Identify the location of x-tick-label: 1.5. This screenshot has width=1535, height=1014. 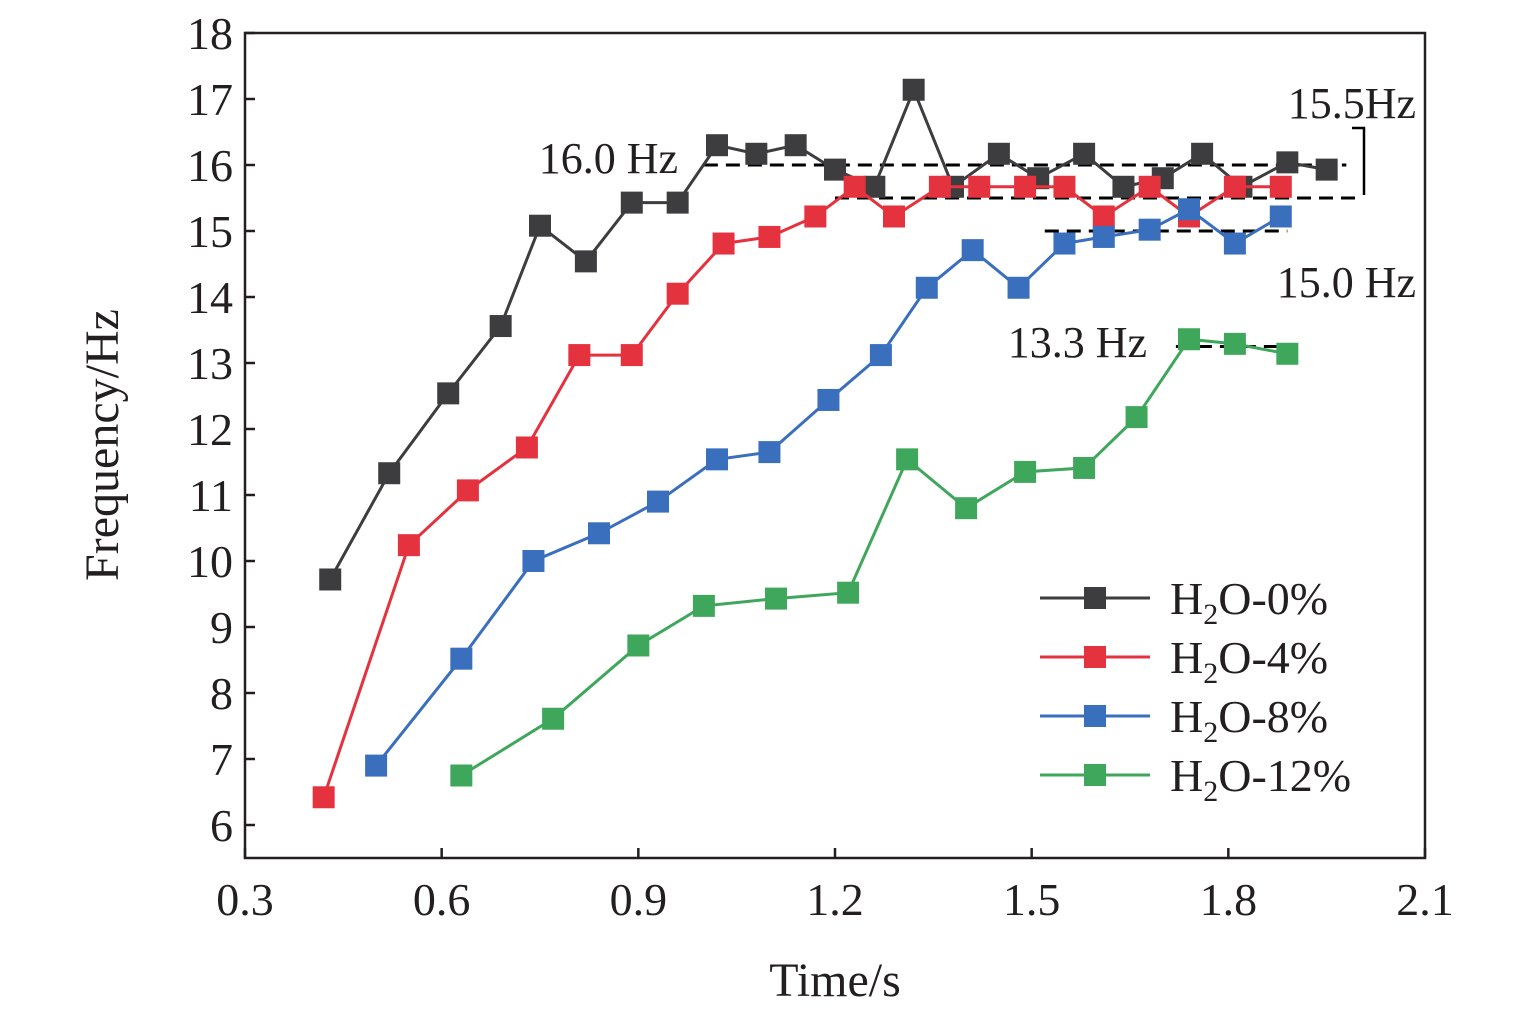
(1032, 899).